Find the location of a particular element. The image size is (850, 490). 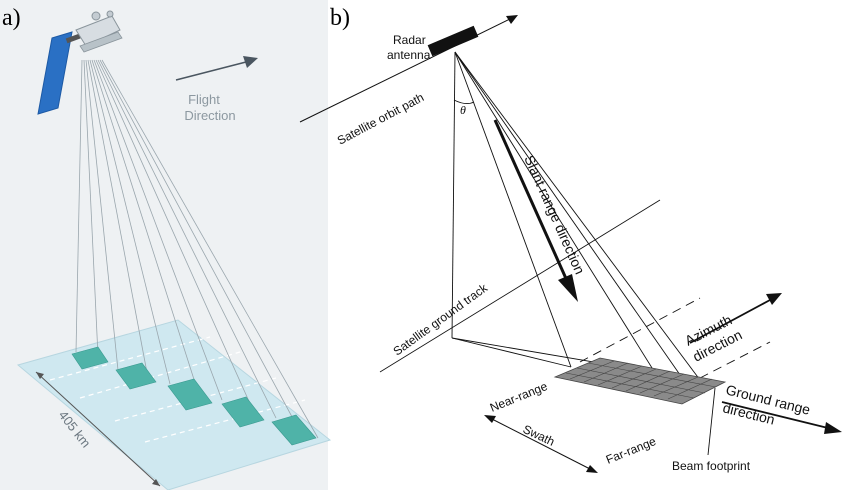

beam-footprint-label: Beam footprint is located at coordinates (711, 466).